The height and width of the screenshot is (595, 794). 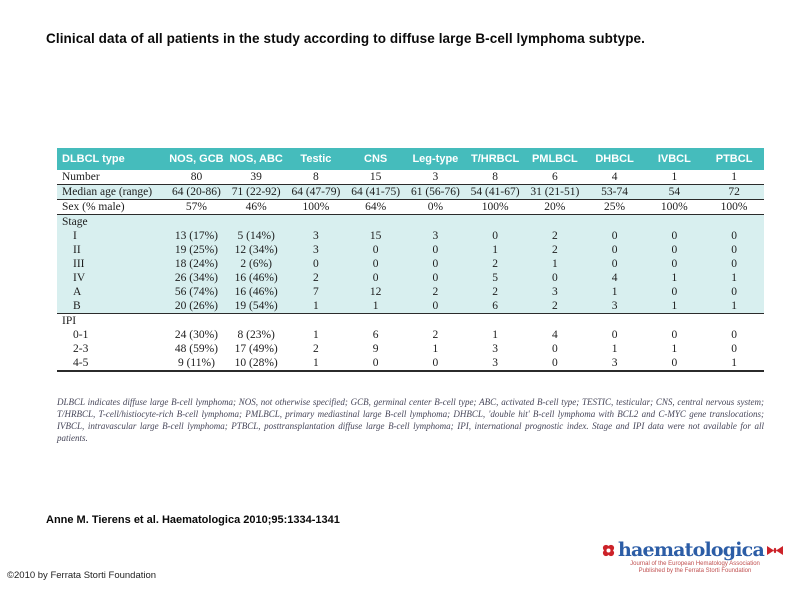 I want to click on cell-value: 24 (30%), so click(x=196, y=335).